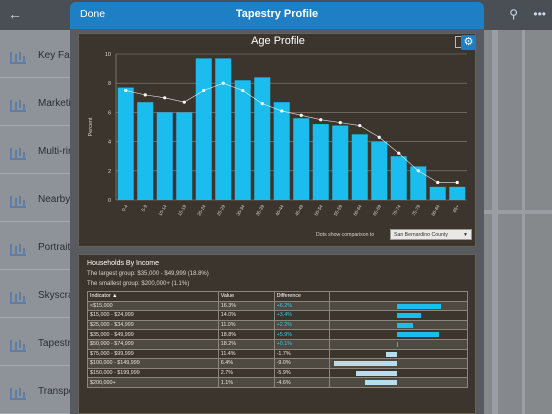  I want to click on table-row: $35,000 - $49,999 18.8% +5.9%, so click(277, 334).